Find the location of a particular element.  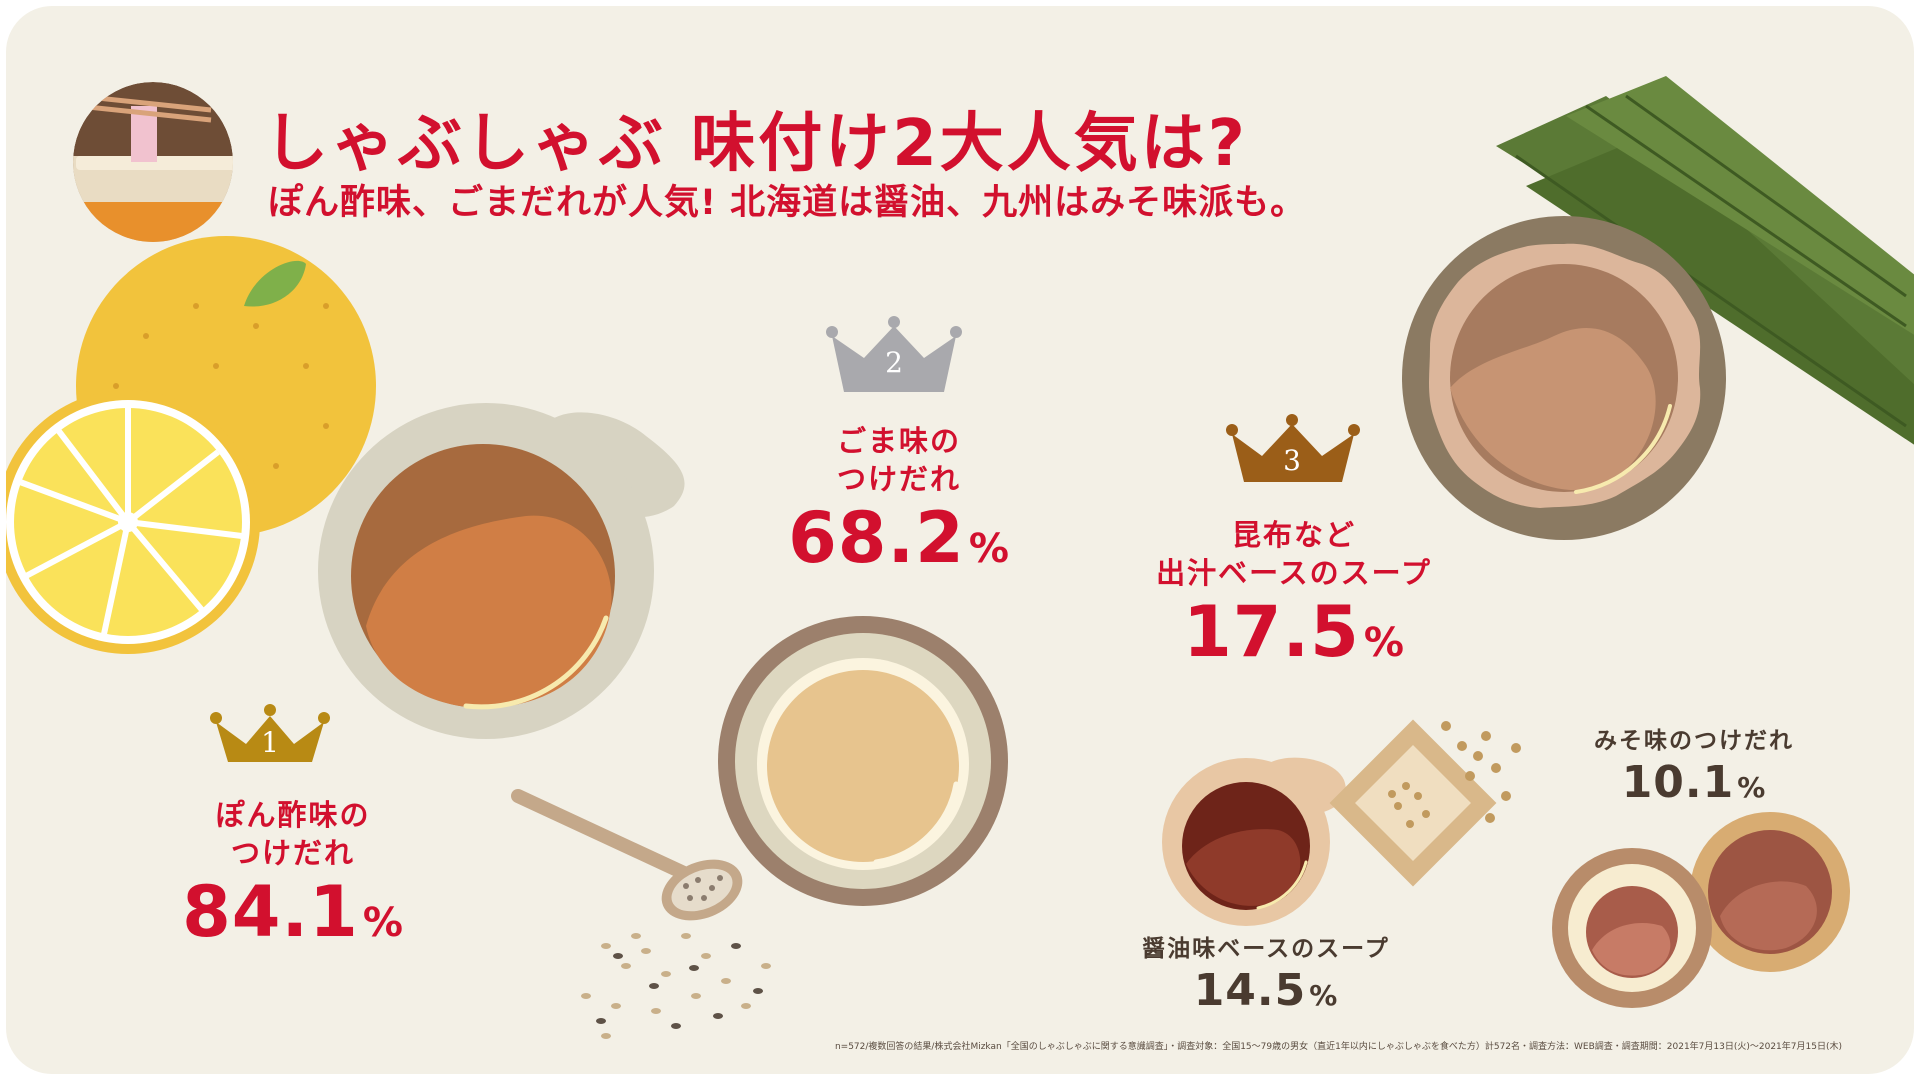

other-name: みそ味のつけだれ is located at coordinates (1694, 741).